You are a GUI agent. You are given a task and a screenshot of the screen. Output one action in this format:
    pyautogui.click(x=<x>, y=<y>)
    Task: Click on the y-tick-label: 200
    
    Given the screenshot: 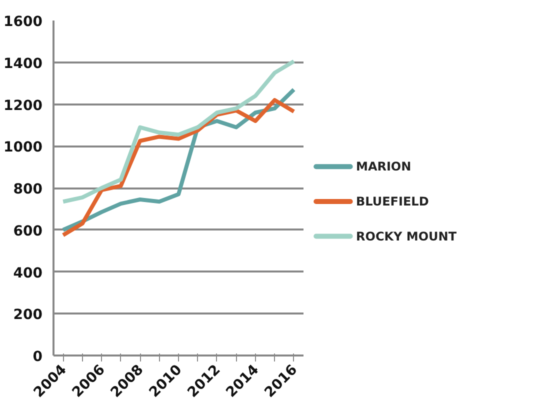 What is the action you would take?
    pyautogui.click(x=28, y=315)
    